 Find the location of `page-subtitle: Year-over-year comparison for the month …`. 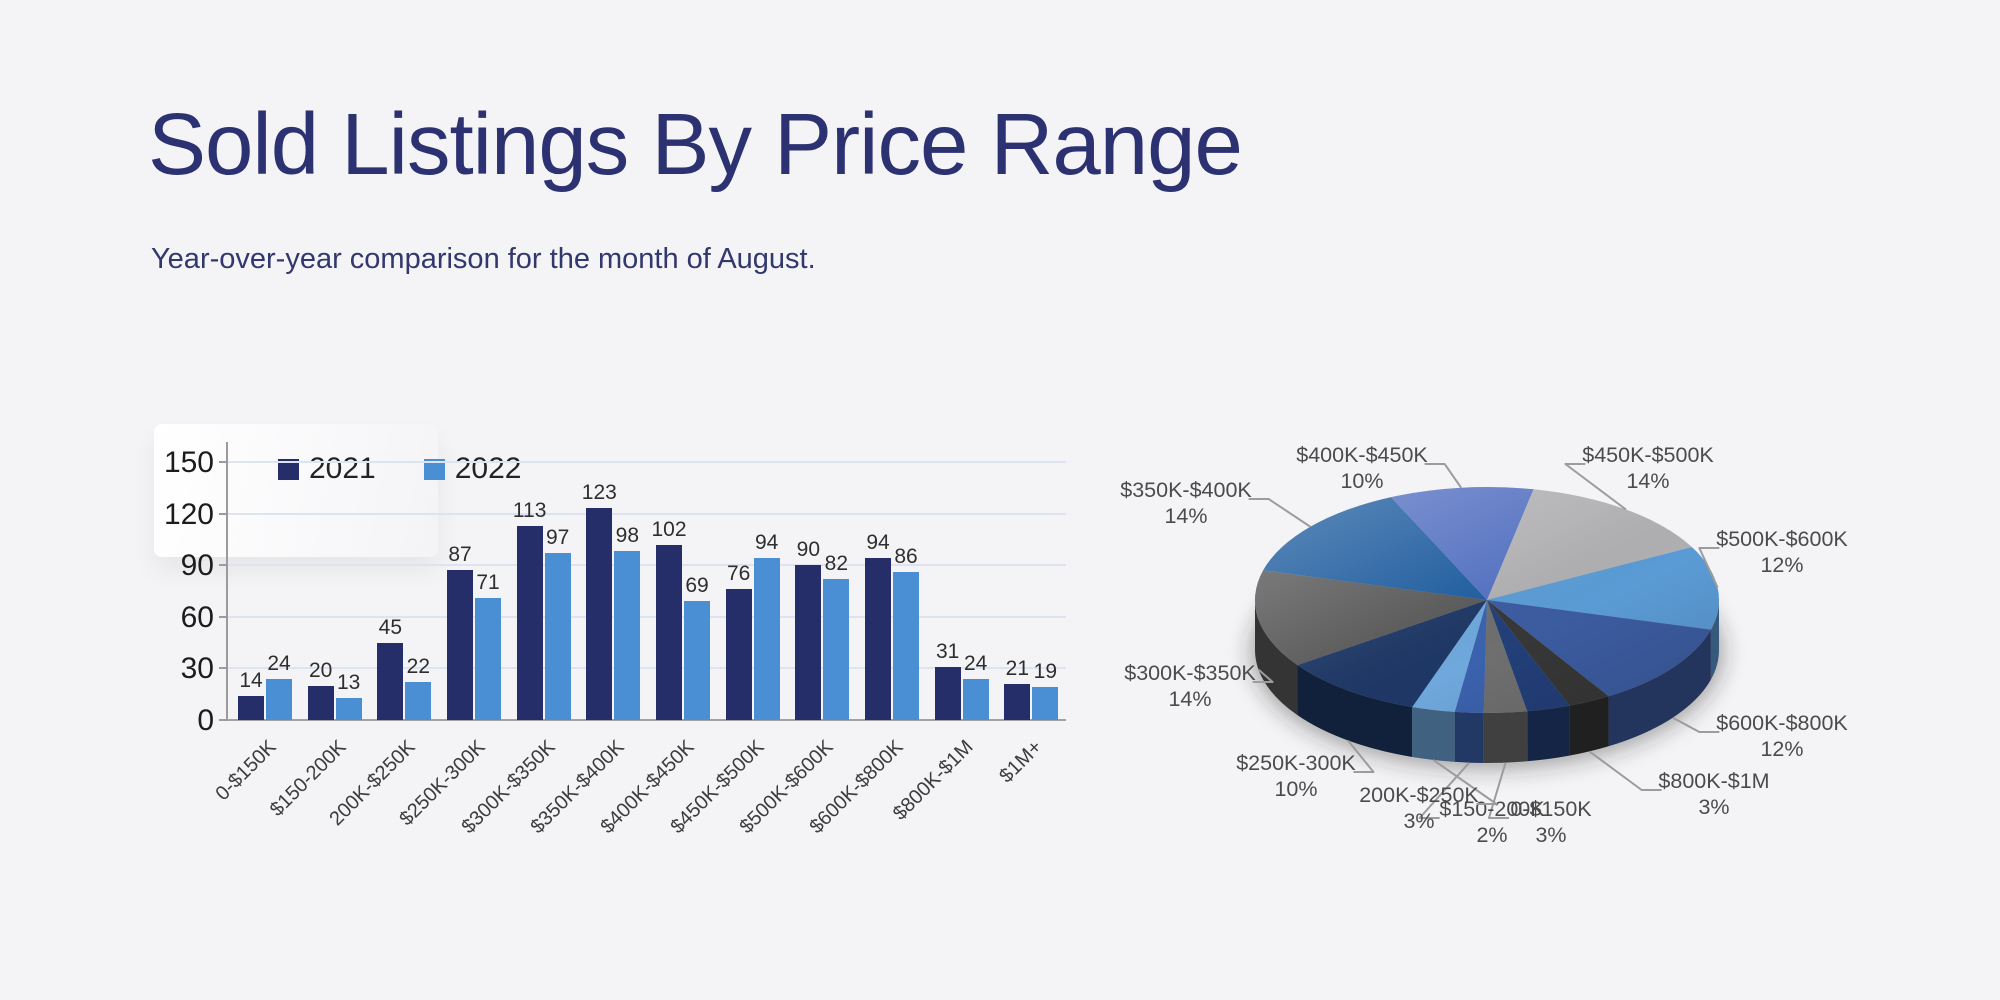

page-subtitle: Year-over-year comparison for the month … is located at coordinates (483, 259).